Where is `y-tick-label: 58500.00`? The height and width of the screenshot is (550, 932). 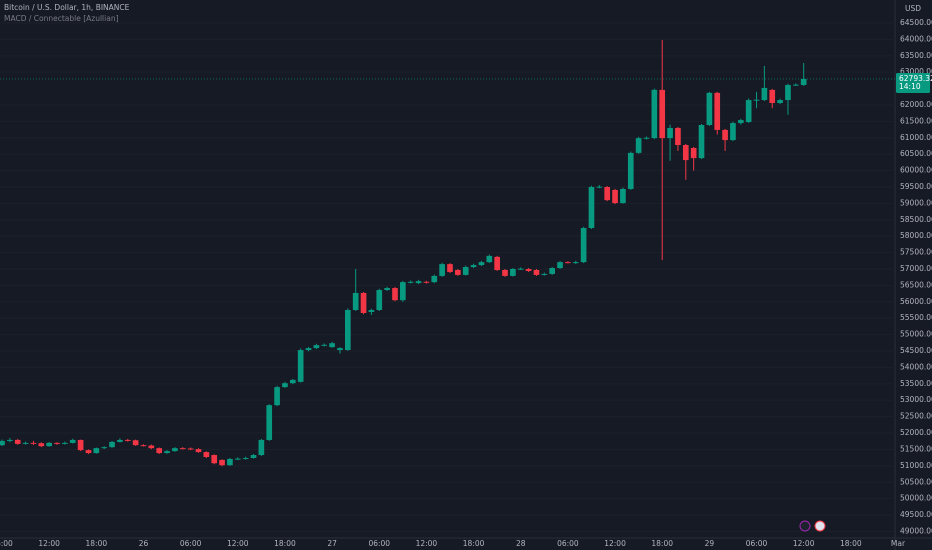
y-tick-label: 58500.00 is located at coordinates (916, 219).